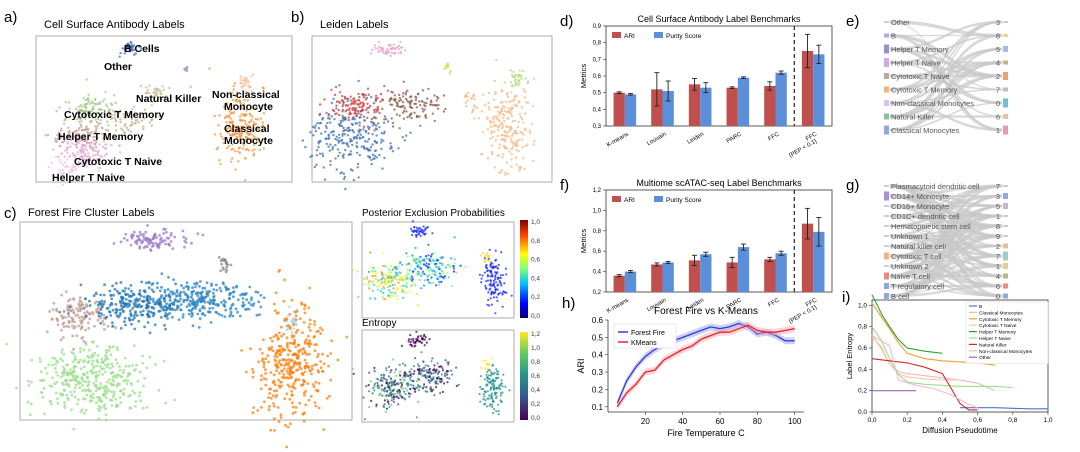 The width and height of the screenshot is (1080, 452). Describe the element at coordinates (774, 302) in the screenshot. I see `x-tick-label: FFC` at that location.